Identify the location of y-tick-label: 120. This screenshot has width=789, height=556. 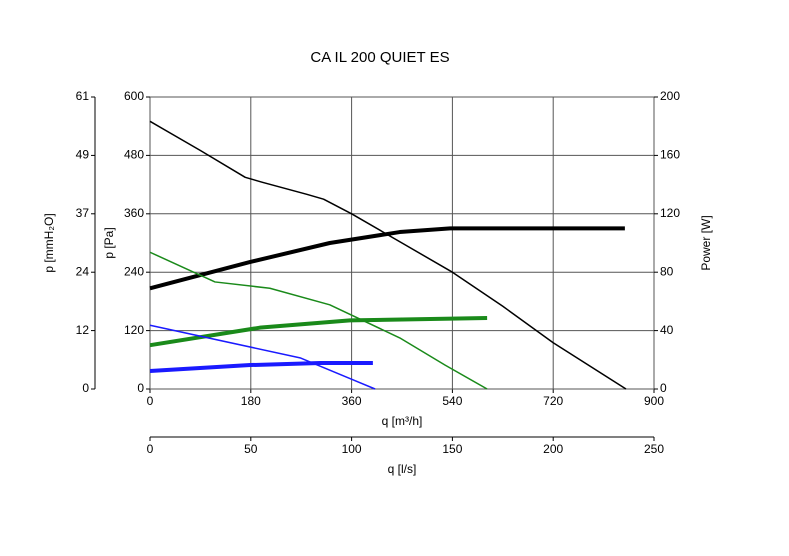
(134, 330).